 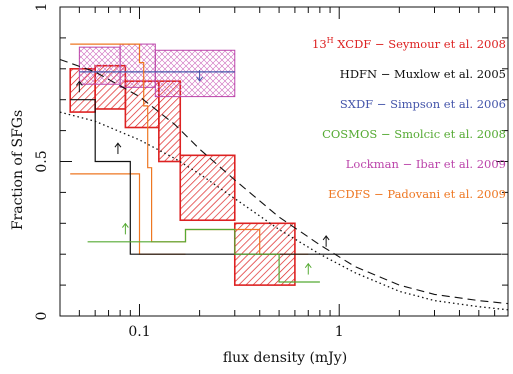 I want to click on legend-label-cosmos: COSMOS − Smolcic et al. 2008, so click(x=414, y=134).